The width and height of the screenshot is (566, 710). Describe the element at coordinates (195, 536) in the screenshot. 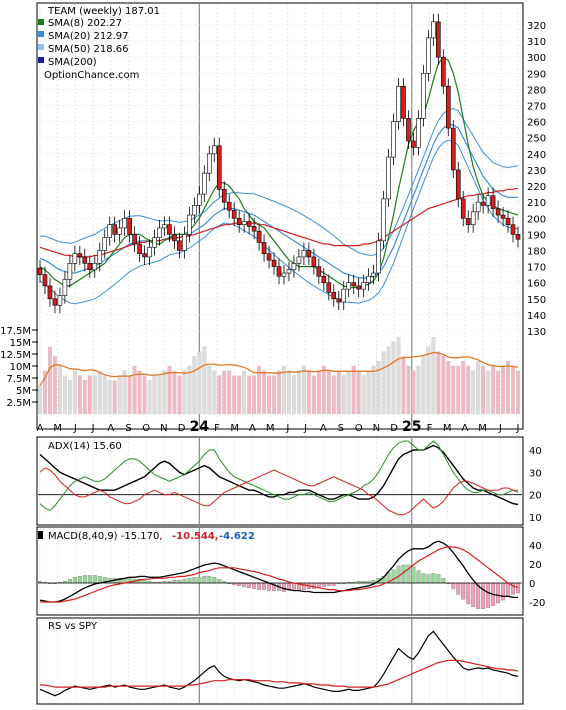

I see `macd-signal-value: -10.544,` at that location.